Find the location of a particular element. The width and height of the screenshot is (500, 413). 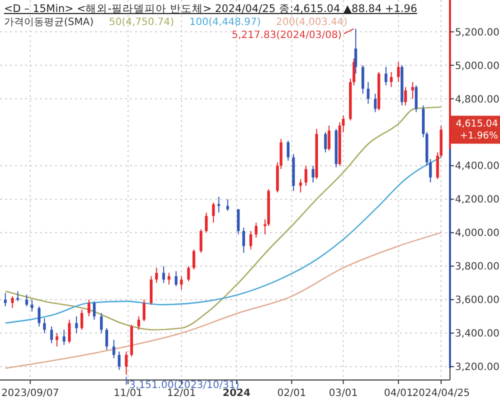

y-tick-label: 4,000.00 is located at coordinates (477, 234).